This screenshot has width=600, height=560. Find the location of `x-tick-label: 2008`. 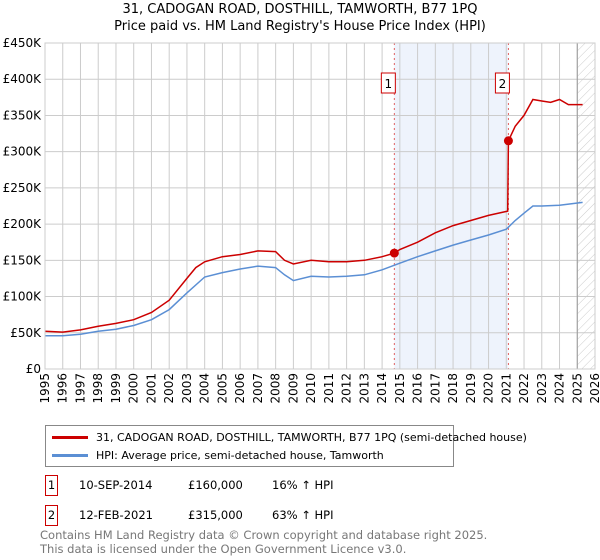

x-tick-label: 2008 is located at coordinates (276, 388).